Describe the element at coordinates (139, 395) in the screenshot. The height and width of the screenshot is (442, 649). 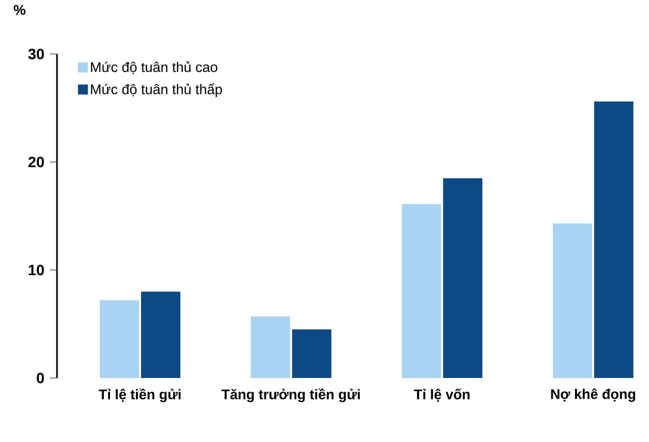
I see `x-tick-label: Tỉ lệ tiền gửi` at that location.